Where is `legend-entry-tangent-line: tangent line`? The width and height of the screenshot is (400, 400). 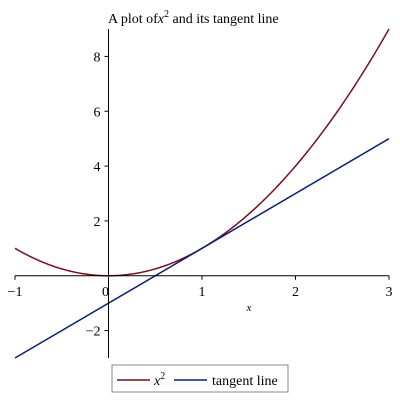 legend-entry-tangent-line: tangent line is located at coordinates (245, 381).